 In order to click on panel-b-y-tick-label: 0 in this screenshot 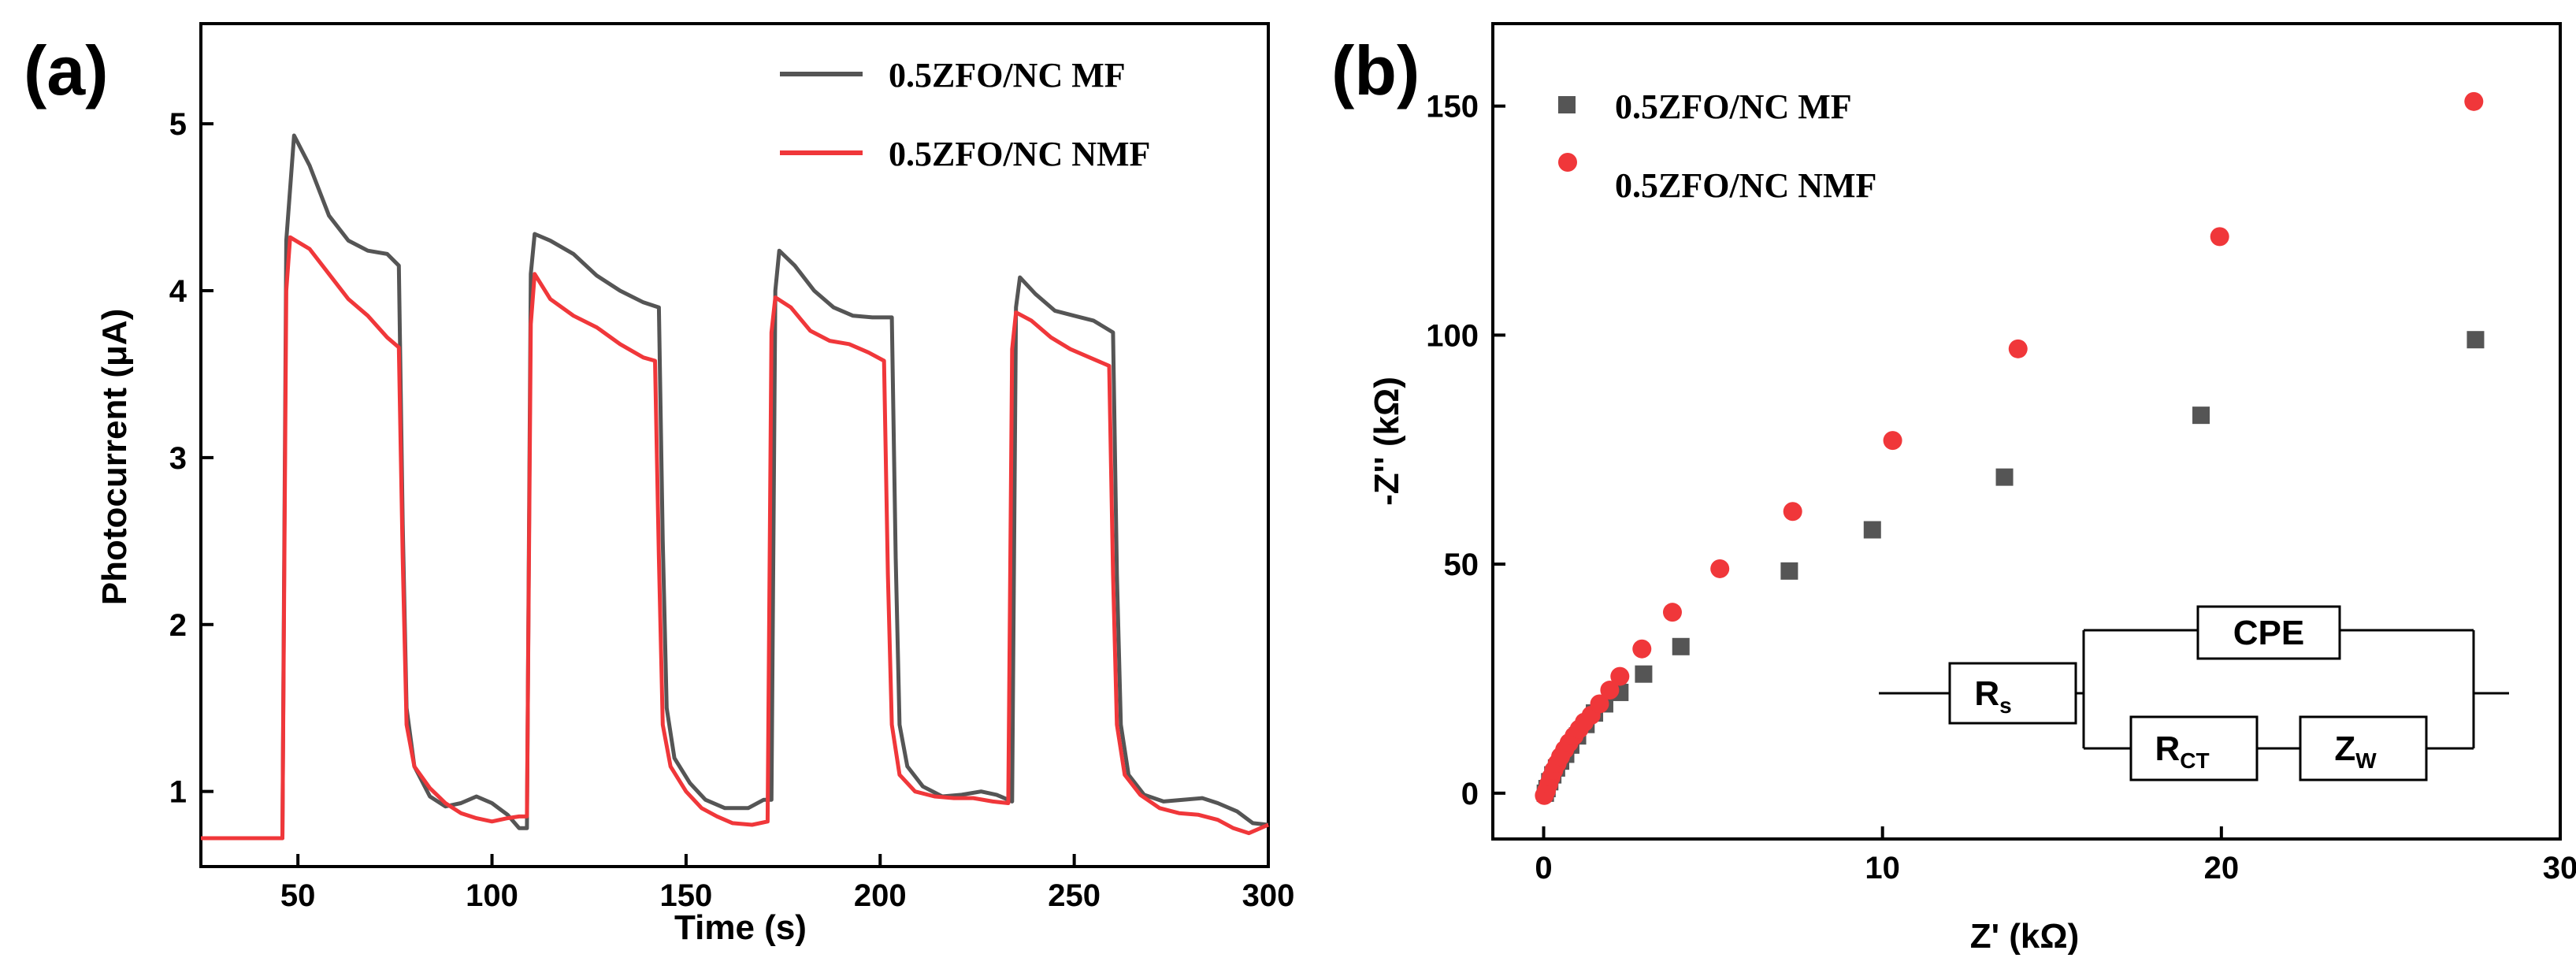, I will do `click(1470, 794)`.